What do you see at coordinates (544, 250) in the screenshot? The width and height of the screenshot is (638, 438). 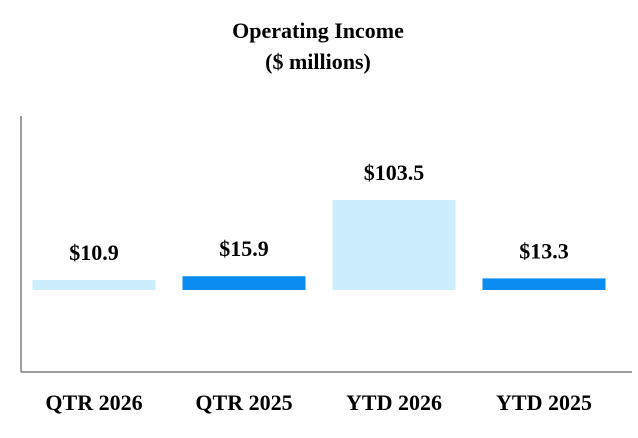 I see `data-label: $13.3` at bounding box center [544, 250].